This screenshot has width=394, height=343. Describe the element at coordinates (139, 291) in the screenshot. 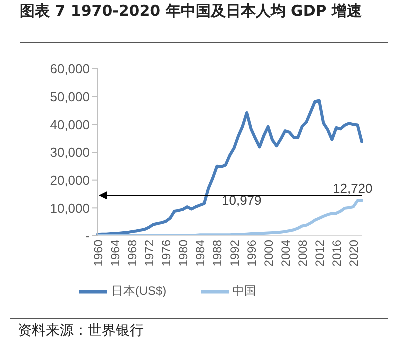

I see `legend-label: 日本(US$)` at that location.